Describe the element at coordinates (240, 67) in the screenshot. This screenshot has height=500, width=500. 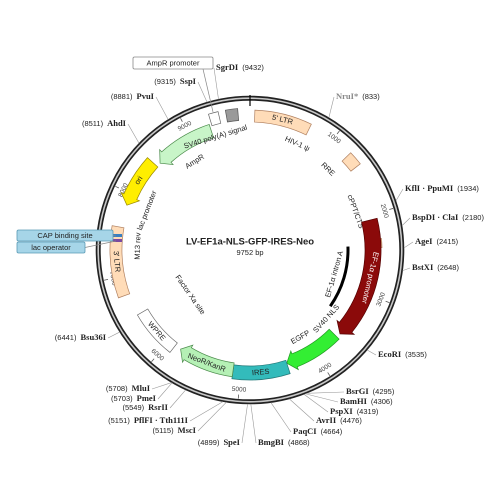
I see `site-label: SgrDI (9432)` at that location.